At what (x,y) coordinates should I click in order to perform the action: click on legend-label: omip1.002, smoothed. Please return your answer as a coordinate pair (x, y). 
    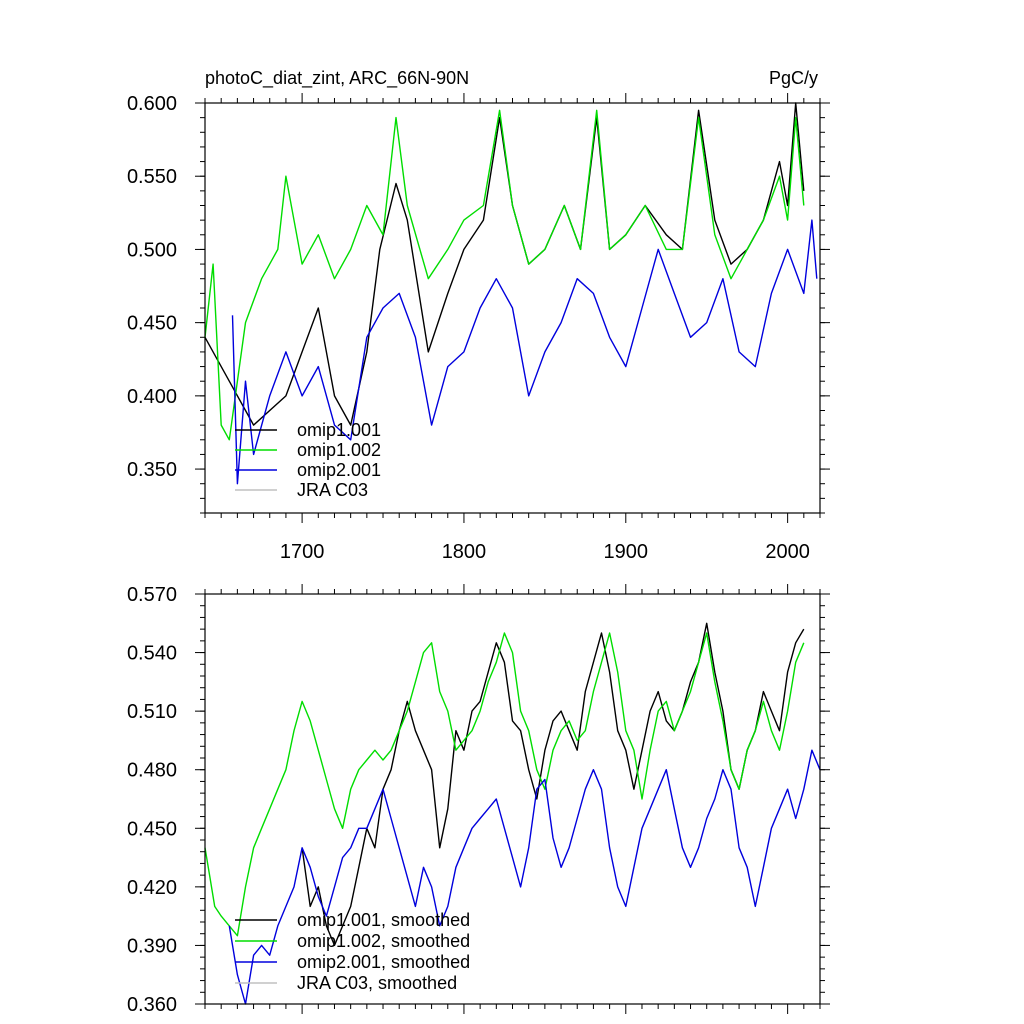
    Looking at the image, I should click on (383, 941).